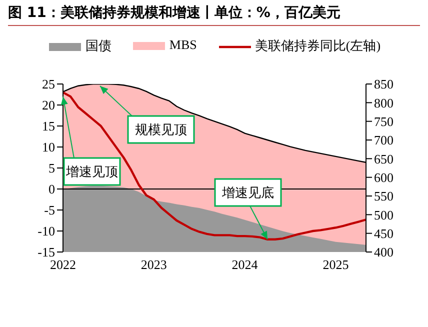 This screenshot has width=428, height=327. What do you see at coordinates (46, 231) in the screenshot?
I see `y-tick-label: -10` at bounding box center [46, 231].